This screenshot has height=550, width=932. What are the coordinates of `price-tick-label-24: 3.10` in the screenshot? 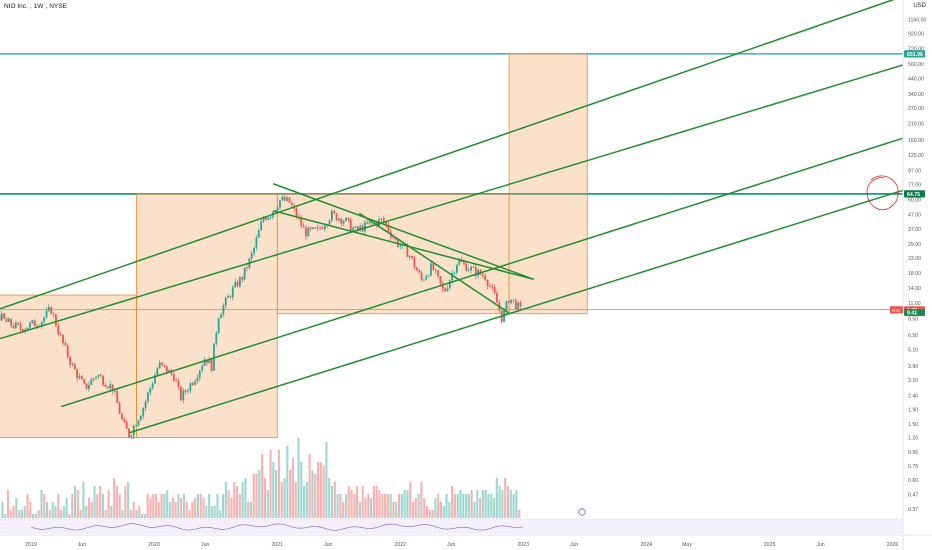 It's located at (913, 381).